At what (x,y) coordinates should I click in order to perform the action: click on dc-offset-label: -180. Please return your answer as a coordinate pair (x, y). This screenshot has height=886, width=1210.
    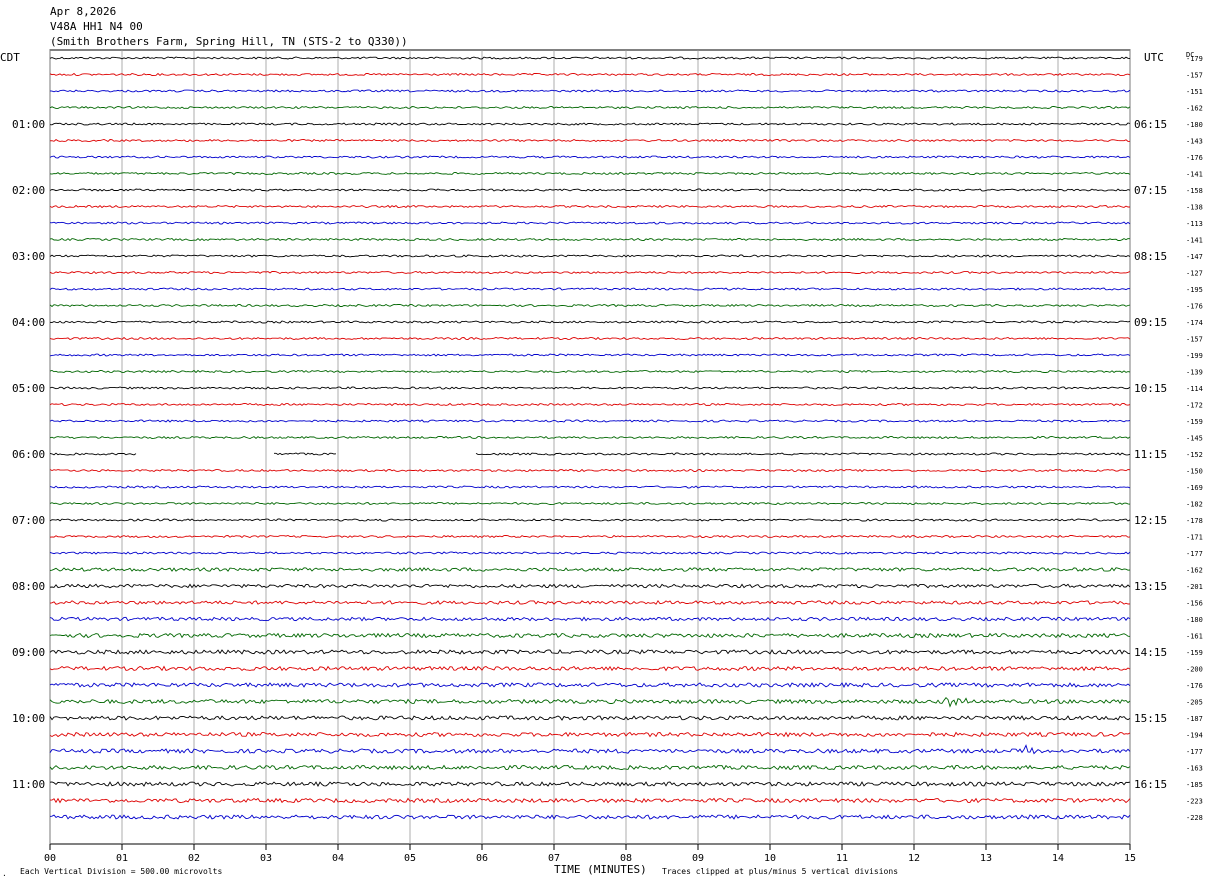
    Looking at the image, I should click on (1194, 125).